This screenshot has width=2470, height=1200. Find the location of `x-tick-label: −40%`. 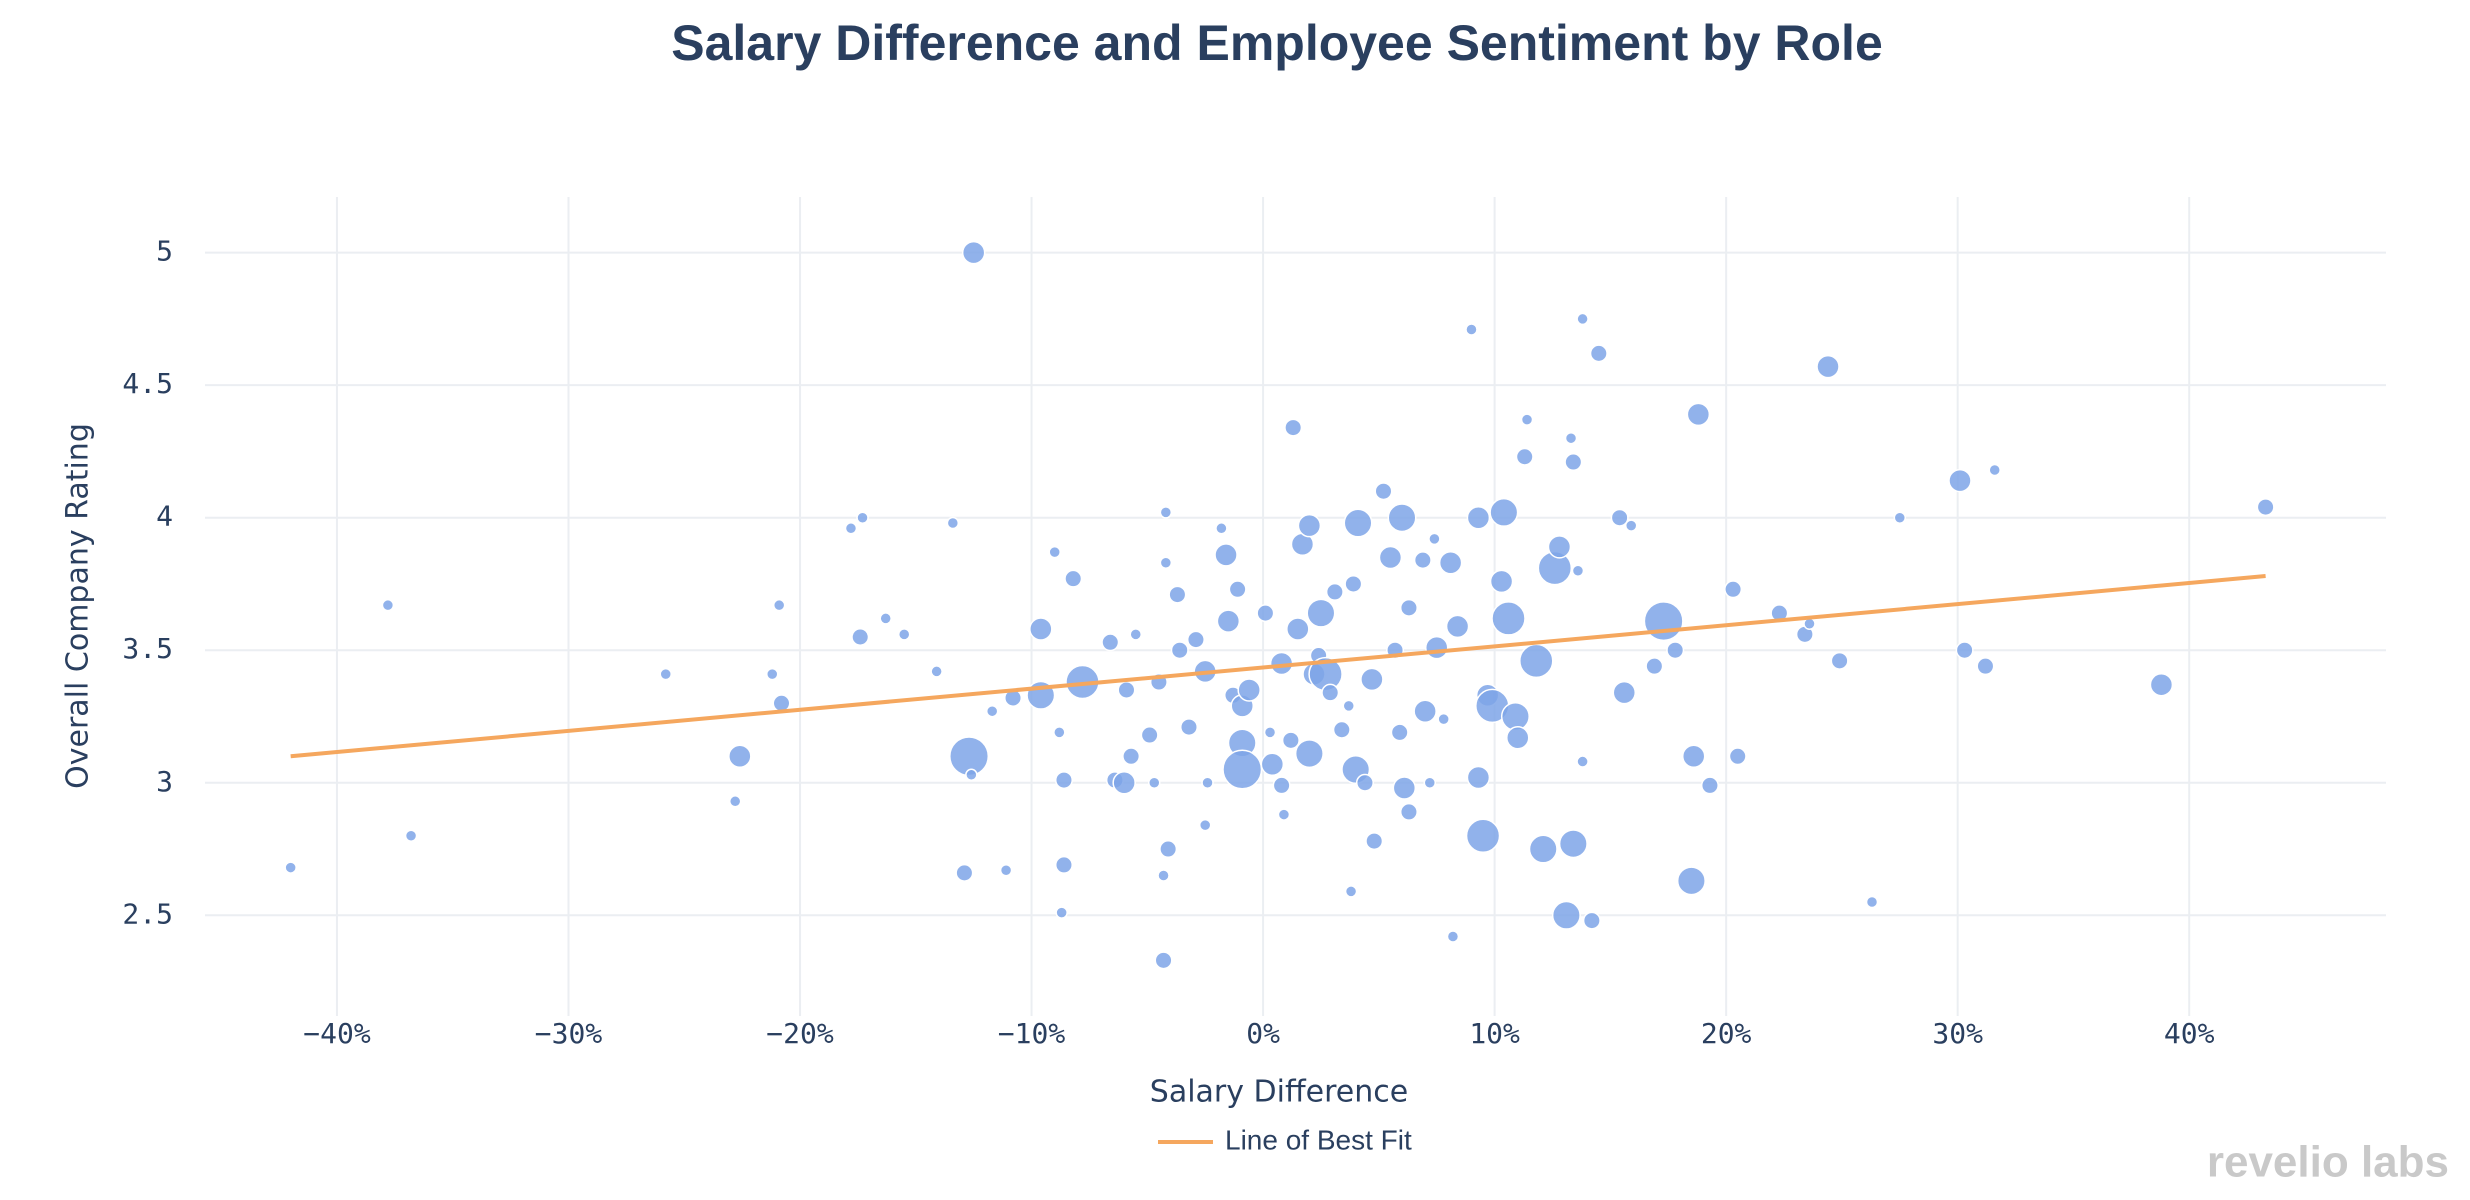

x-tick-label: −40% is located at coordinates (337, 1033).